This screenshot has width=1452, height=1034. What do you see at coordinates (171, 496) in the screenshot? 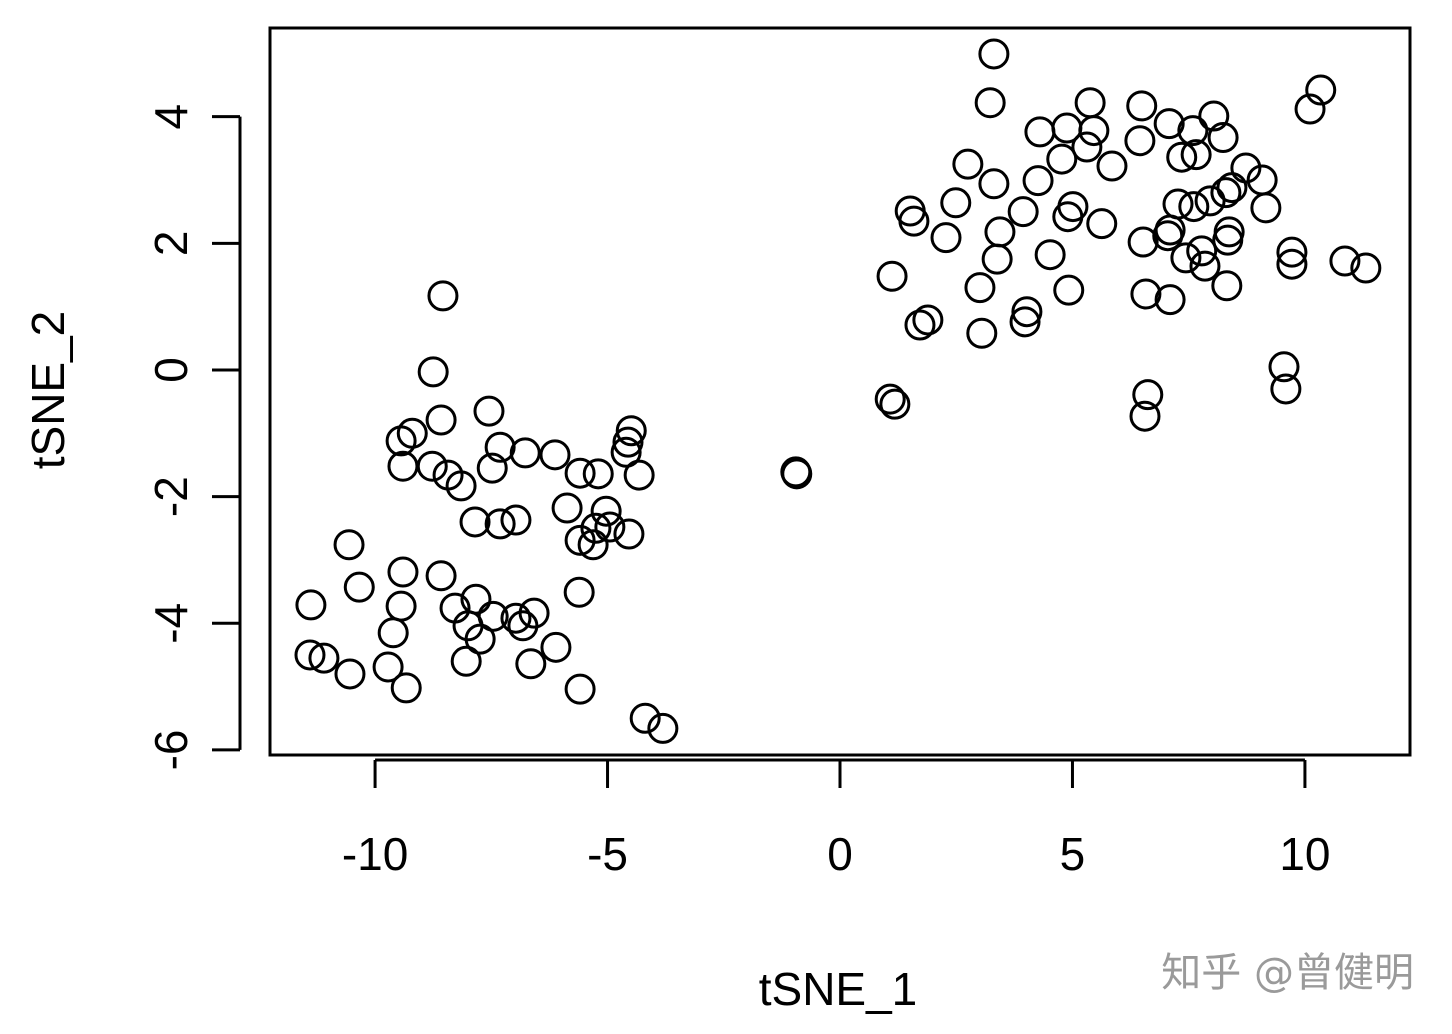
I see `y-tick-label: -2` at bounding box center [171, 496].